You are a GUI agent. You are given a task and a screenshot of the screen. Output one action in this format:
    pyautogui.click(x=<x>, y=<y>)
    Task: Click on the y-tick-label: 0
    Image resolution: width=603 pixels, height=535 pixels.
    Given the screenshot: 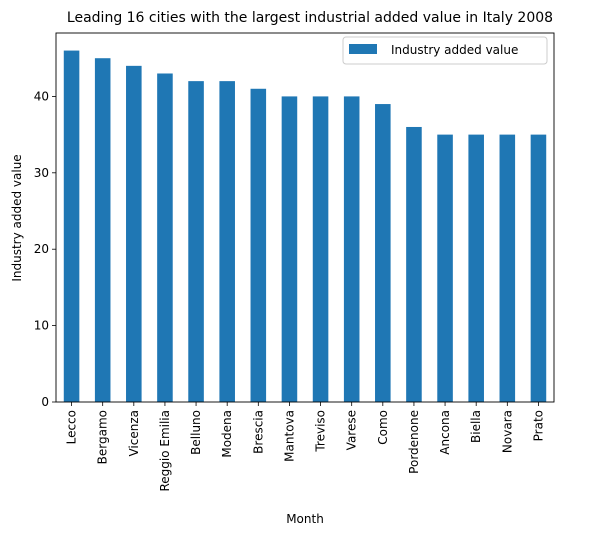 What is the action you would take?
    pyautogui.click(x=45, y=402)
    